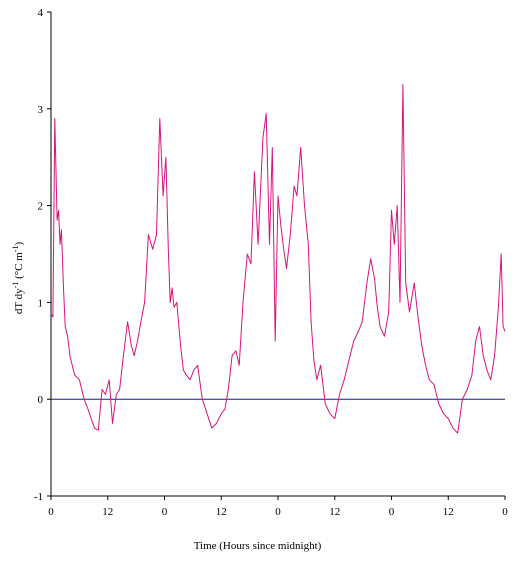 Image resolution: width=515 pixels, height=564 pixels. I want to click on y-tick-label: -1, so click(38, 497).